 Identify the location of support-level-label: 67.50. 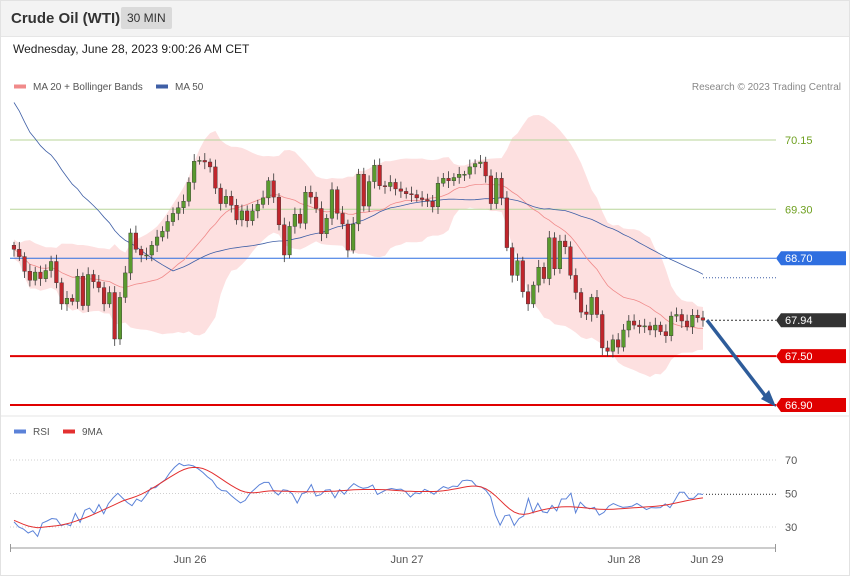
(799, 357).